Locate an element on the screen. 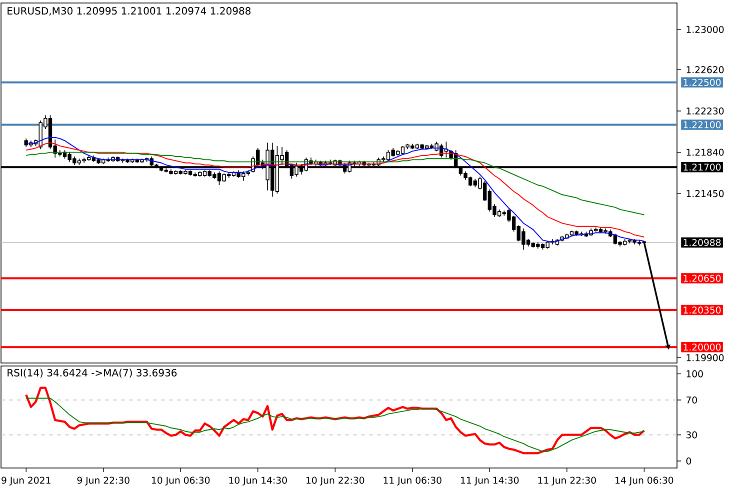 The image size is (736, 492). chart-title: EURUSD,M30 1.20995 1.21001 1.20974 1.20988 is located at coordinates (129, 11).